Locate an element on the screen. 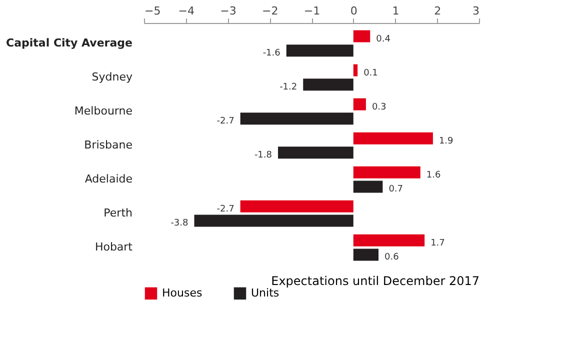  x-tick-label: 2 is located at coordinates (438, 11).